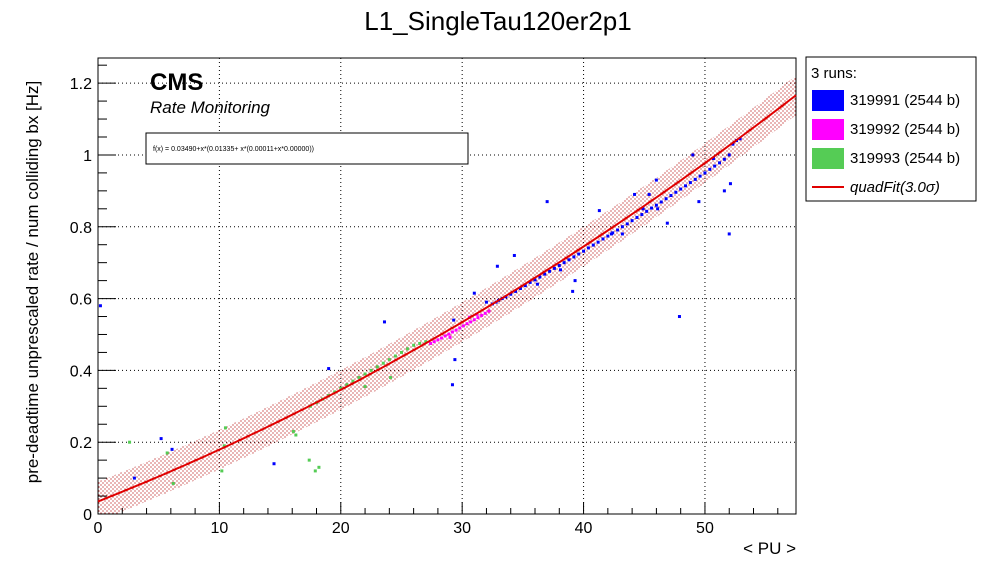 This screenshot has height=572, width=996. I want to click on legend-color-swatch, so click(828, 158).